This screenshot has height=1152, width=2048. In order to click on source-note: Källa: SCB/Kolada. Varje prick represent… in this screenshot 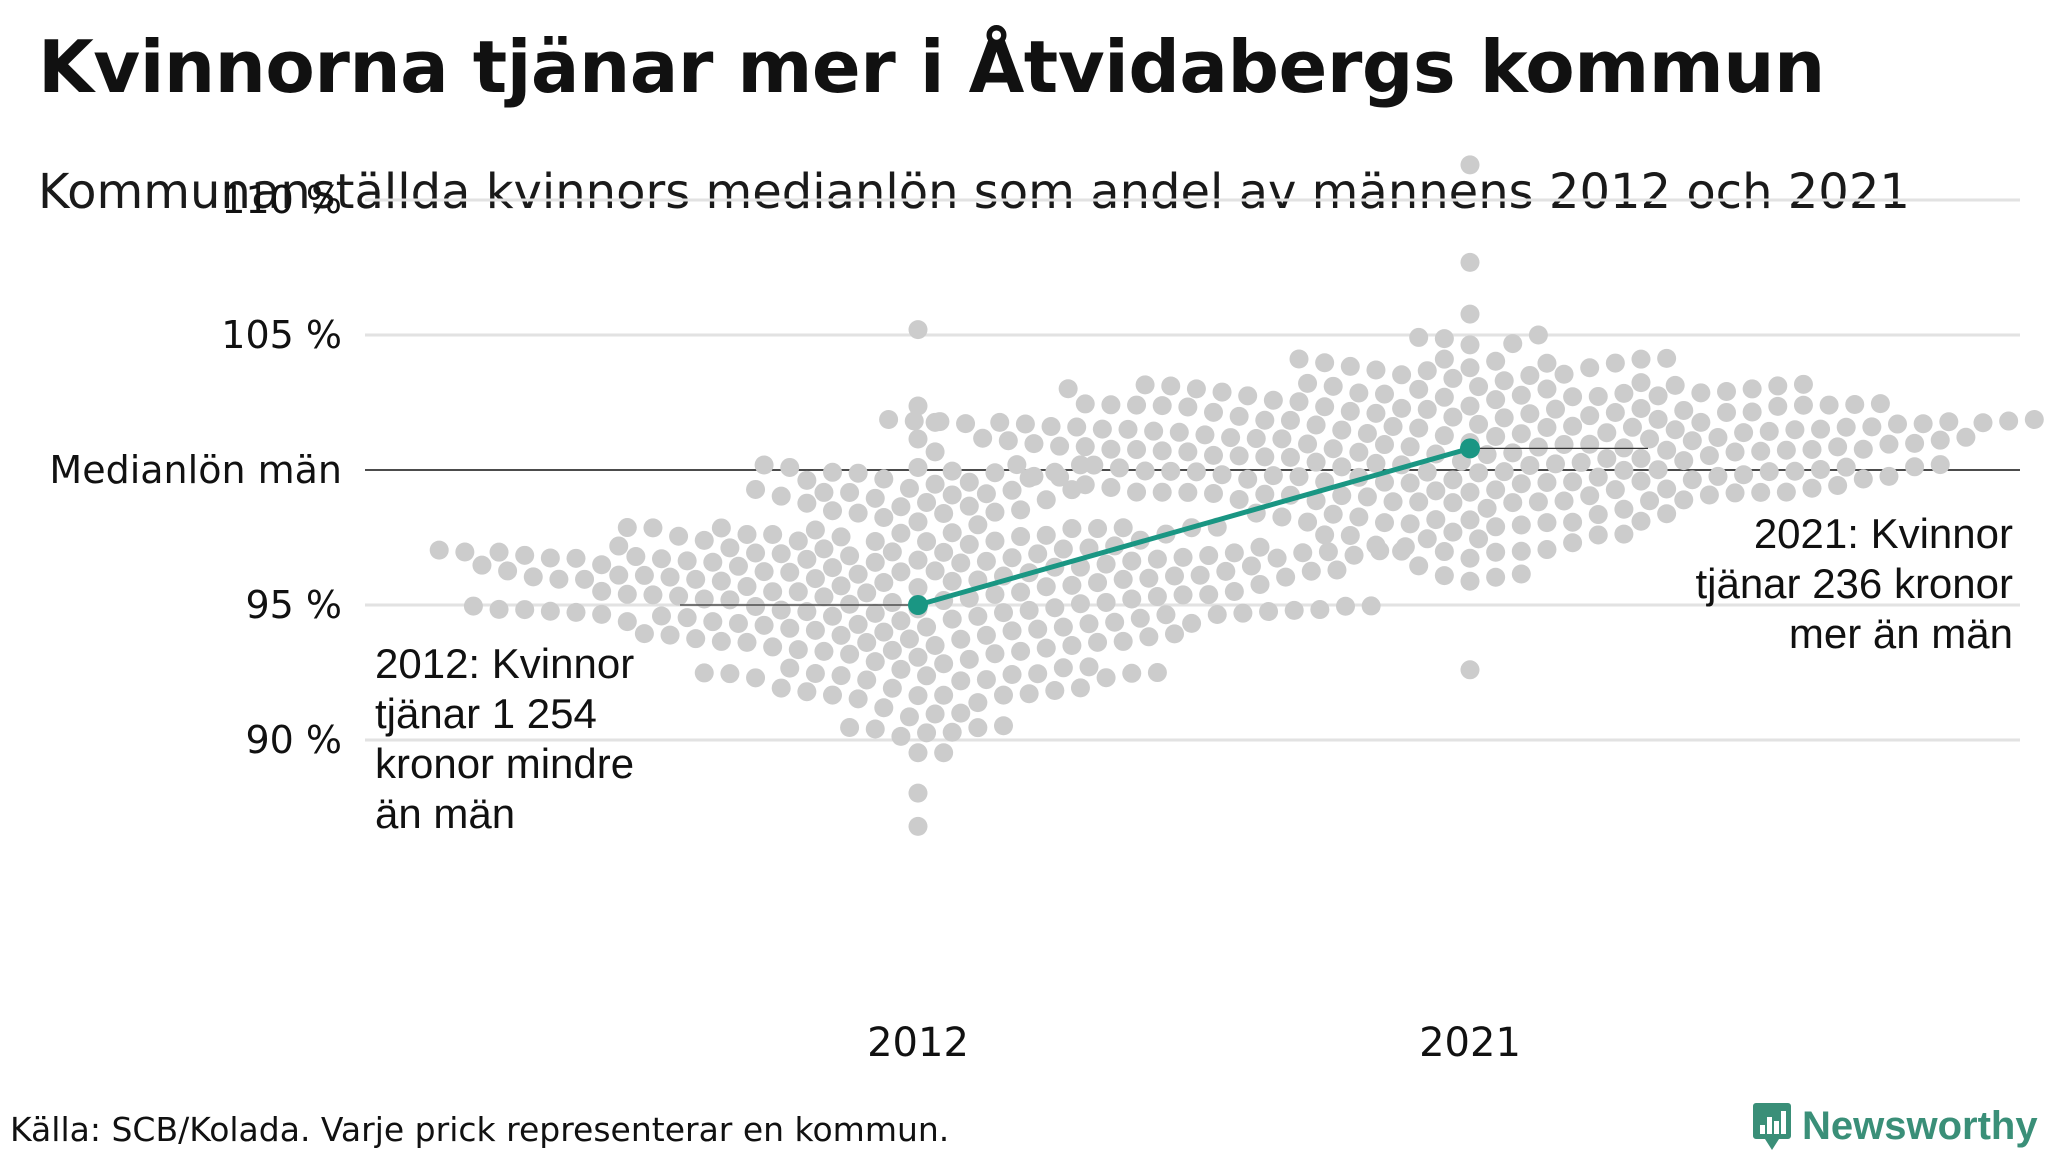, I will do `click(480, 1129)`.